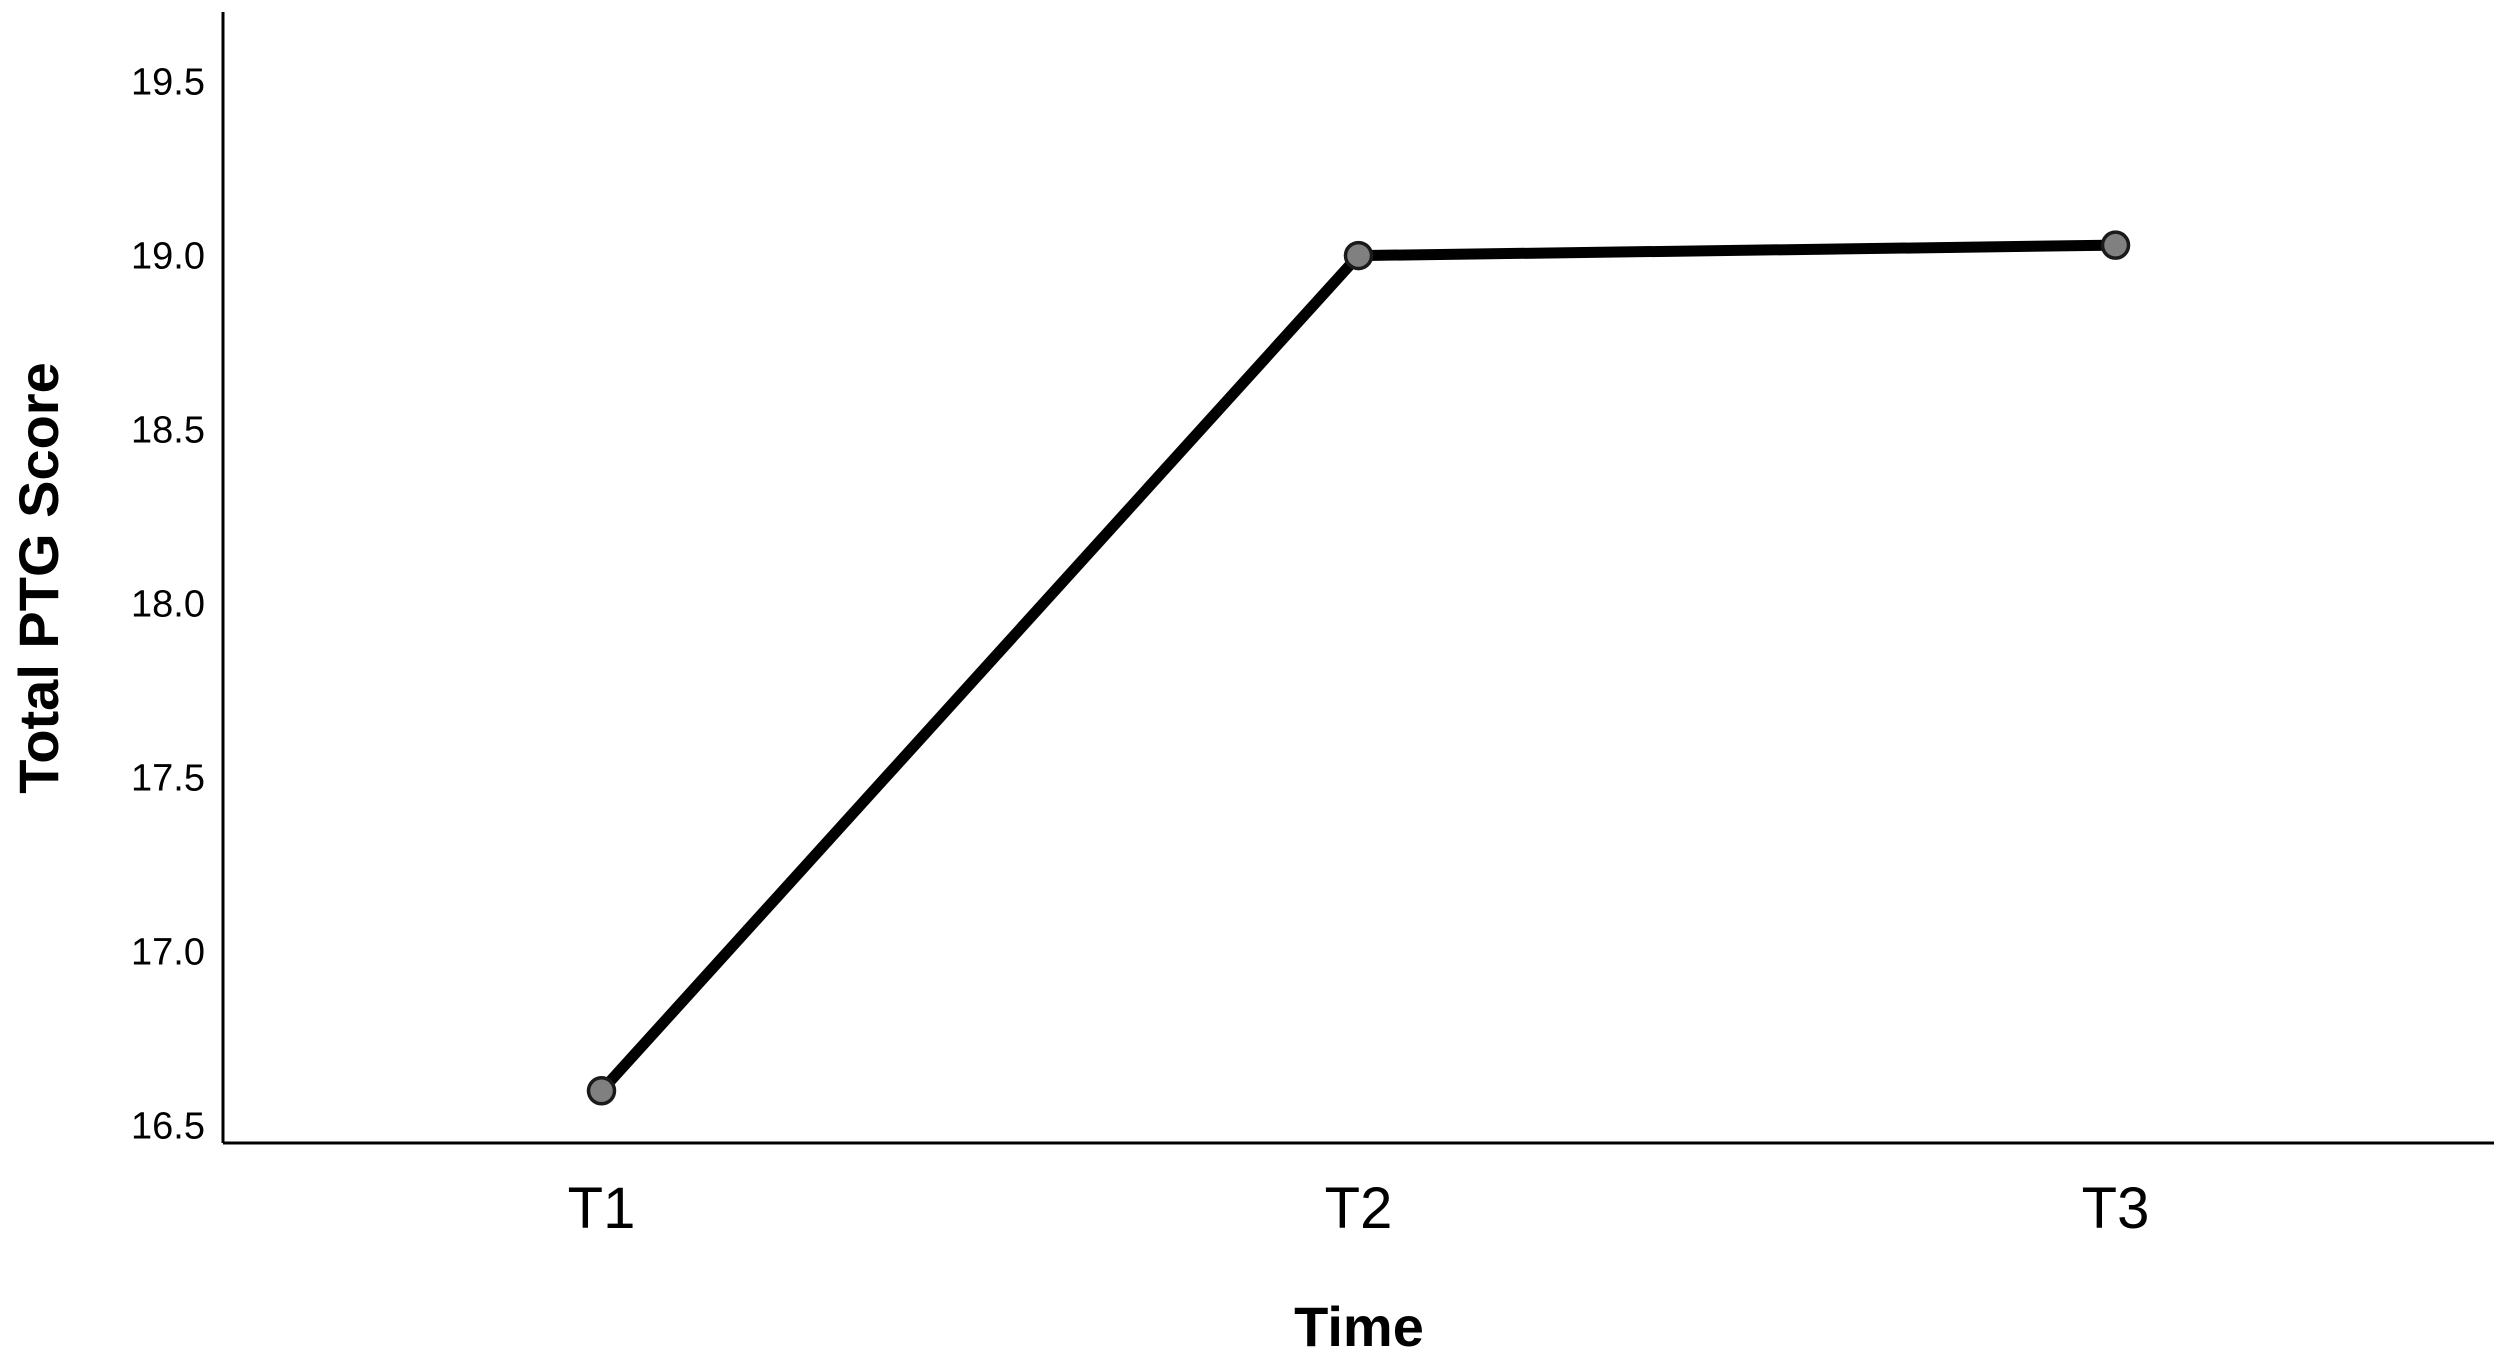 The image size is (2500, 1359). I want to click on y-tick-label: 18.5, so click(168, 431).